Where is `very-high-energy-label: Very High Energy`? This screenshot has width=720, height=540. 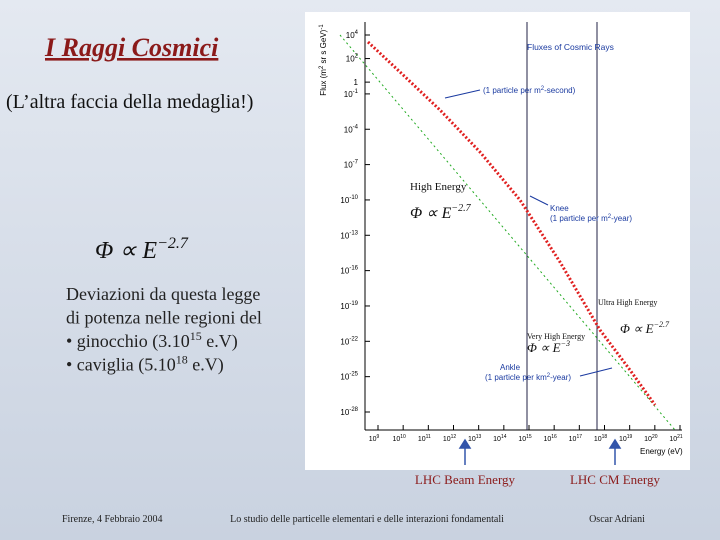 very-high-energy-label: Very High Energy is located at coordinates (556, 336).